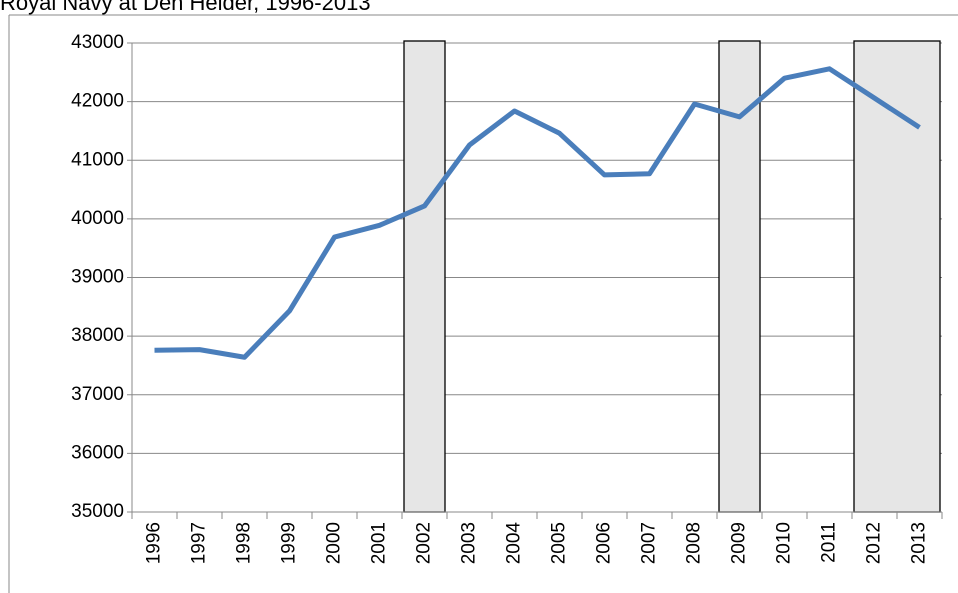 The image size is (958, 593). What do you see at coordinates (97, 218) in the screenshot?
I see `y-tick-label: 40000` at bounding box center [97, 218].